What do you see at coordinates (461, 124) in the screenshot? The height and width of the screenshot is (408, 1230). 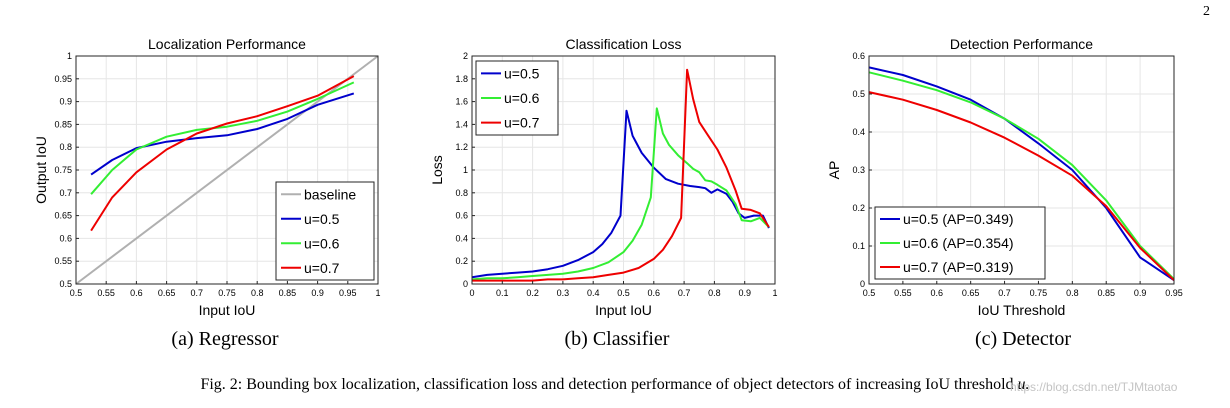 I see `chart2-ytick-label: 1.4` at bounding box center [461, 124].